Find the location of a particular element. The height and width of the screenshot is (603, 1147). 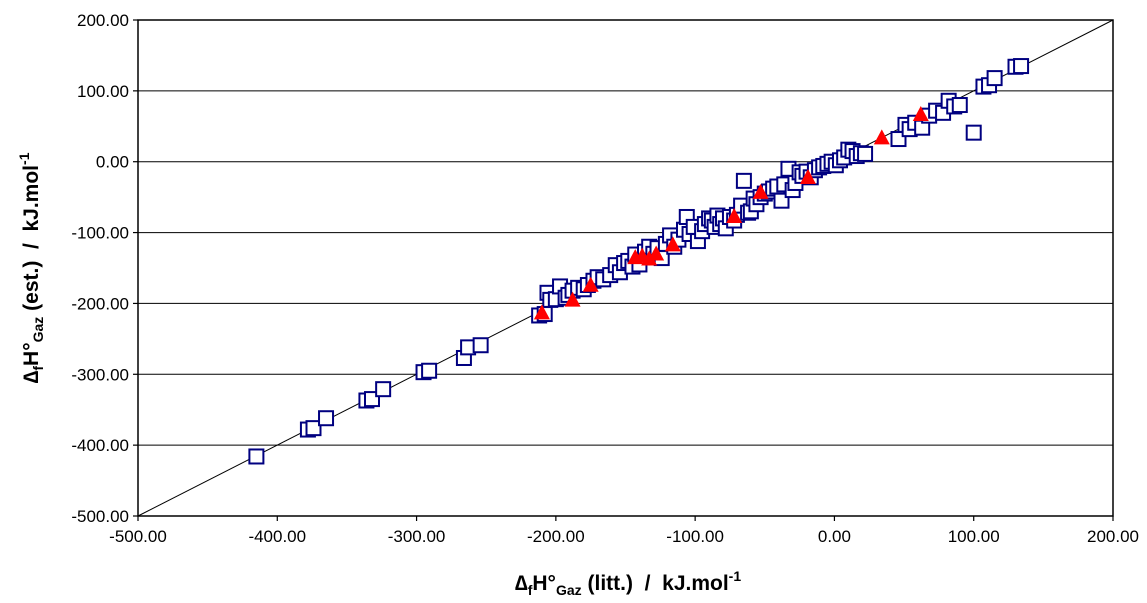

x-tick-label: -300.00 is located at coordinates (417, 536).